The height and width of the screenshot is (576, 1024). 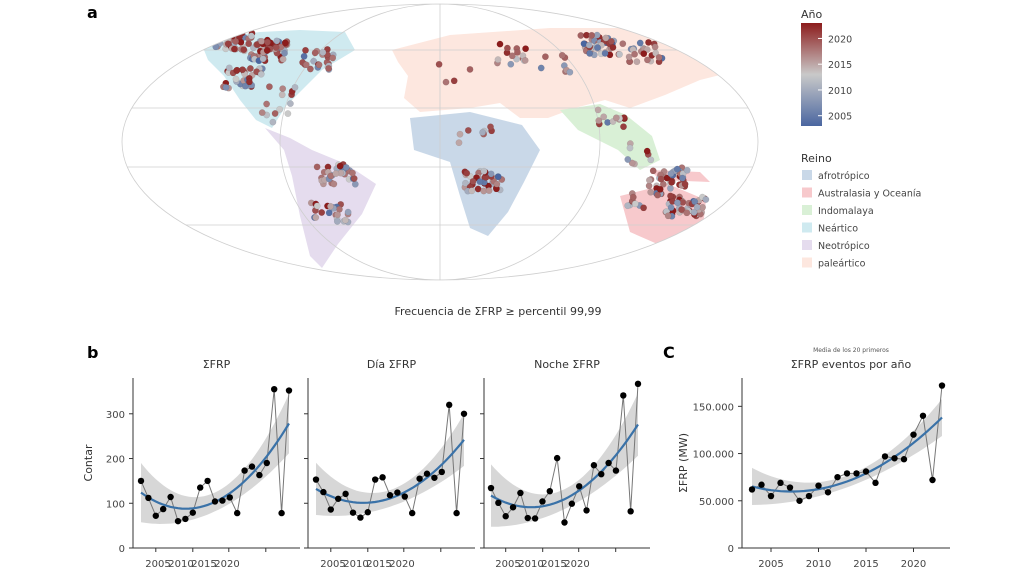 I want to click on y-tick-label: 100.000, so click(x=713, y=455).